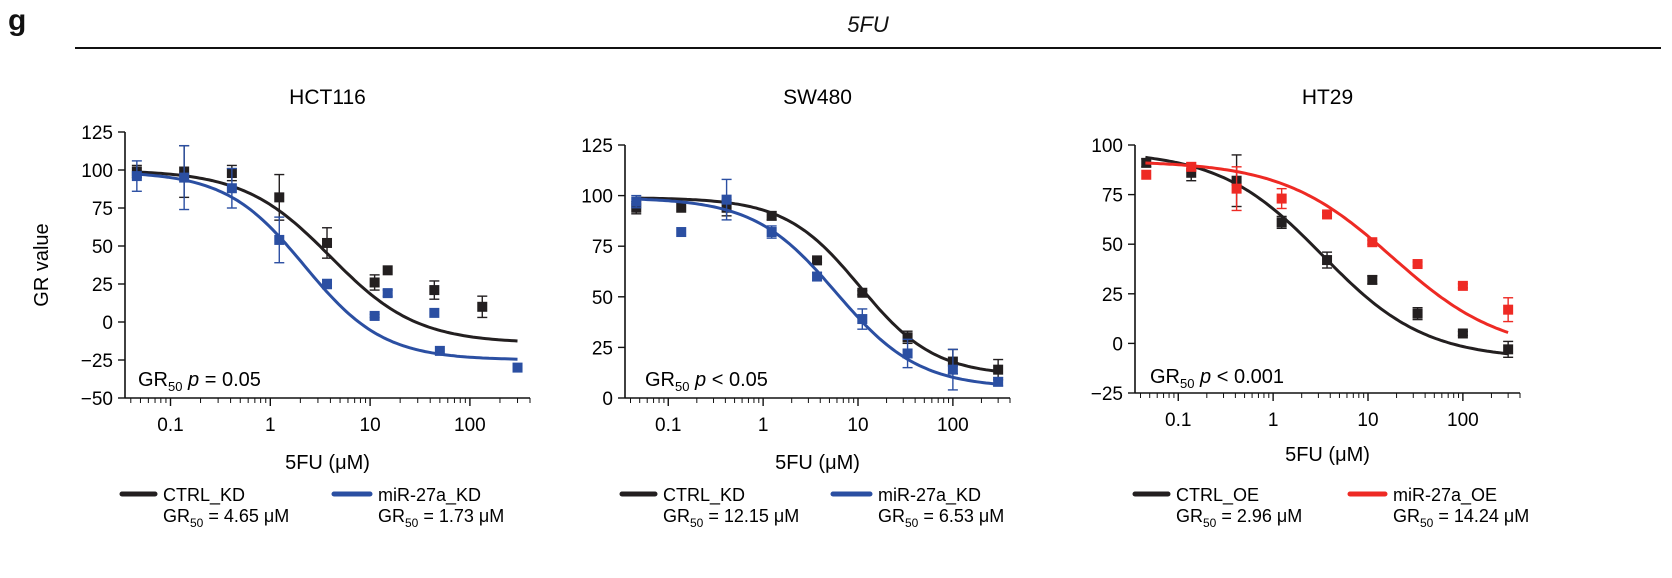 This screenshot has width=1672, height=578. What do you see at coordinates (868, 48) in the screenshot?
I see `header-divider` at bounding box center [868, 48].